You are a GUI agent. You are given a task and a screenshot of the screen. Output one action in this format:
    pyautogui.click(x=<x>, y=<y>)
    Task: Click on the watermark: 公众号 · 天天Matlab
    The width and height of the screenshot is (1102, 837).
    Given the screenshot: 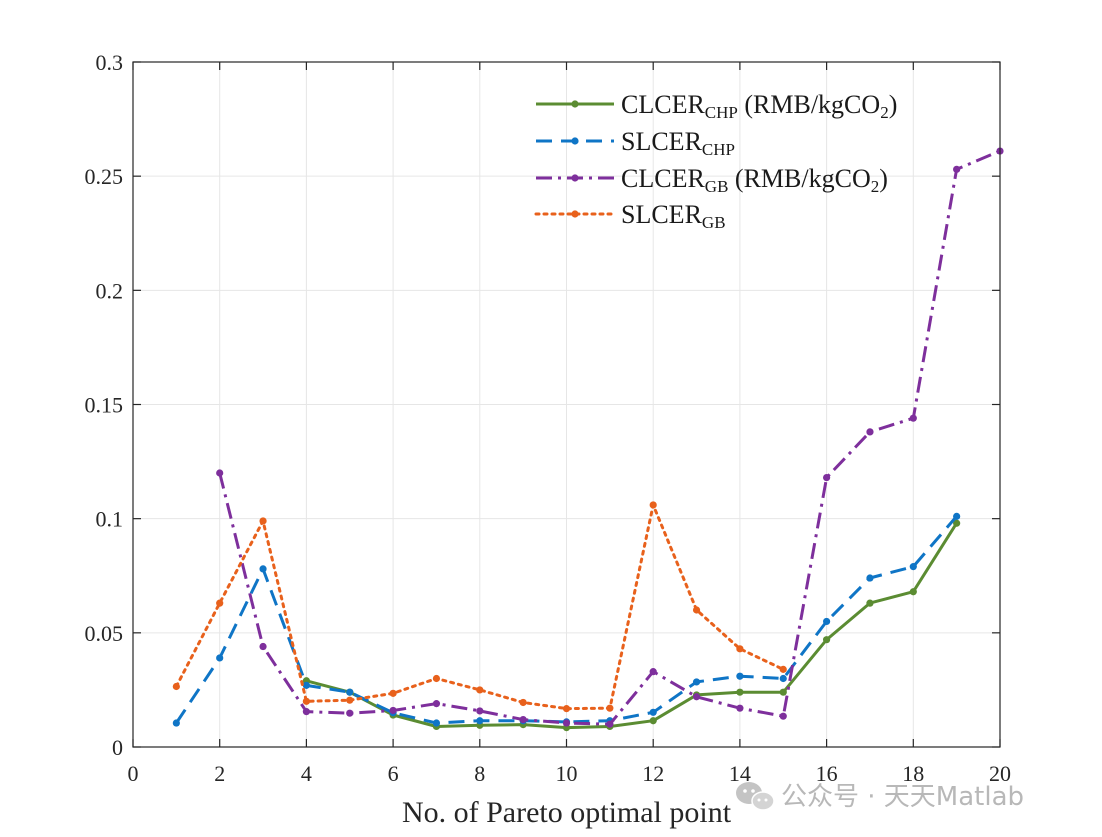 What is the action you would take?
    pyautogui.click(x=880, y=797)
    